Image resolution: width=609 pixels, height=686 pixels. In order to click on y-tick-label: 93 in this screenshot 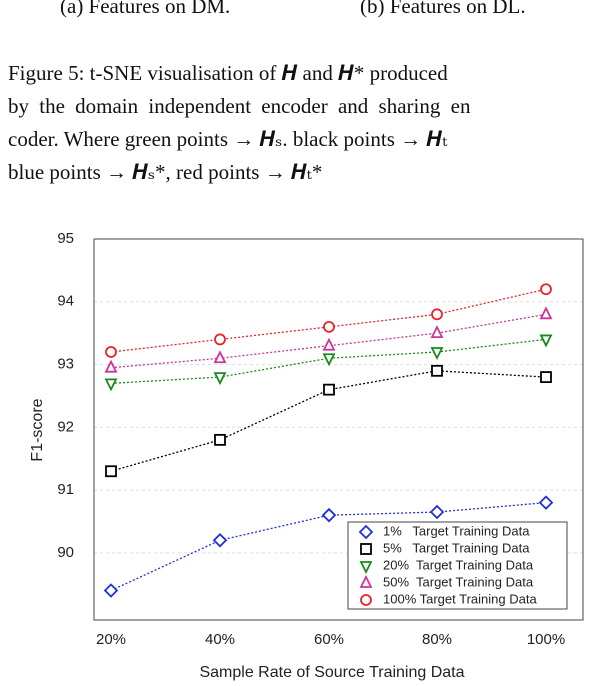, I will do `click(65, 364)`.